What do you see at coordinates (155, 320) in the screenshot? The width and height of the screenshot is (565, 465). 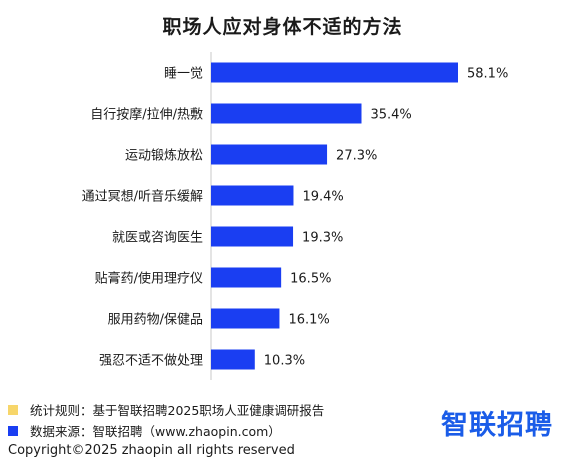 I see `category-label: 服用药物/保健品` at bounding box center [155, 320].